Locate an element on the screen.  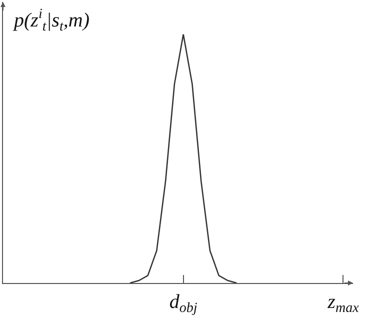
x-tick-label: d$_{obj}$ is located at coordinates (183, 303).